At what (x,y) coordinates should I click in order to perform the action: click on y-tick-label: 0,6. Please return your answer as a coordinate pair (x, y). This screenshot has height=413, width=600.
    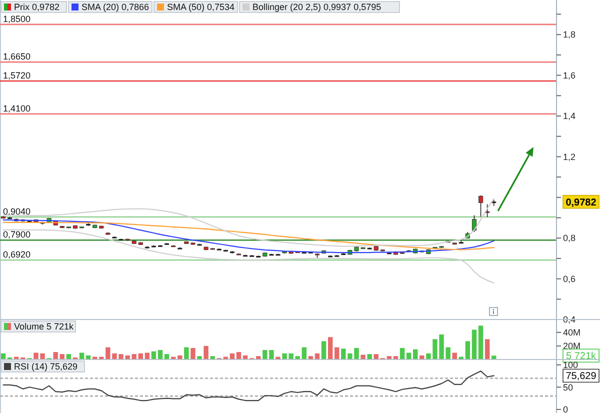
    Looking at the image, I should click on (569, 279).